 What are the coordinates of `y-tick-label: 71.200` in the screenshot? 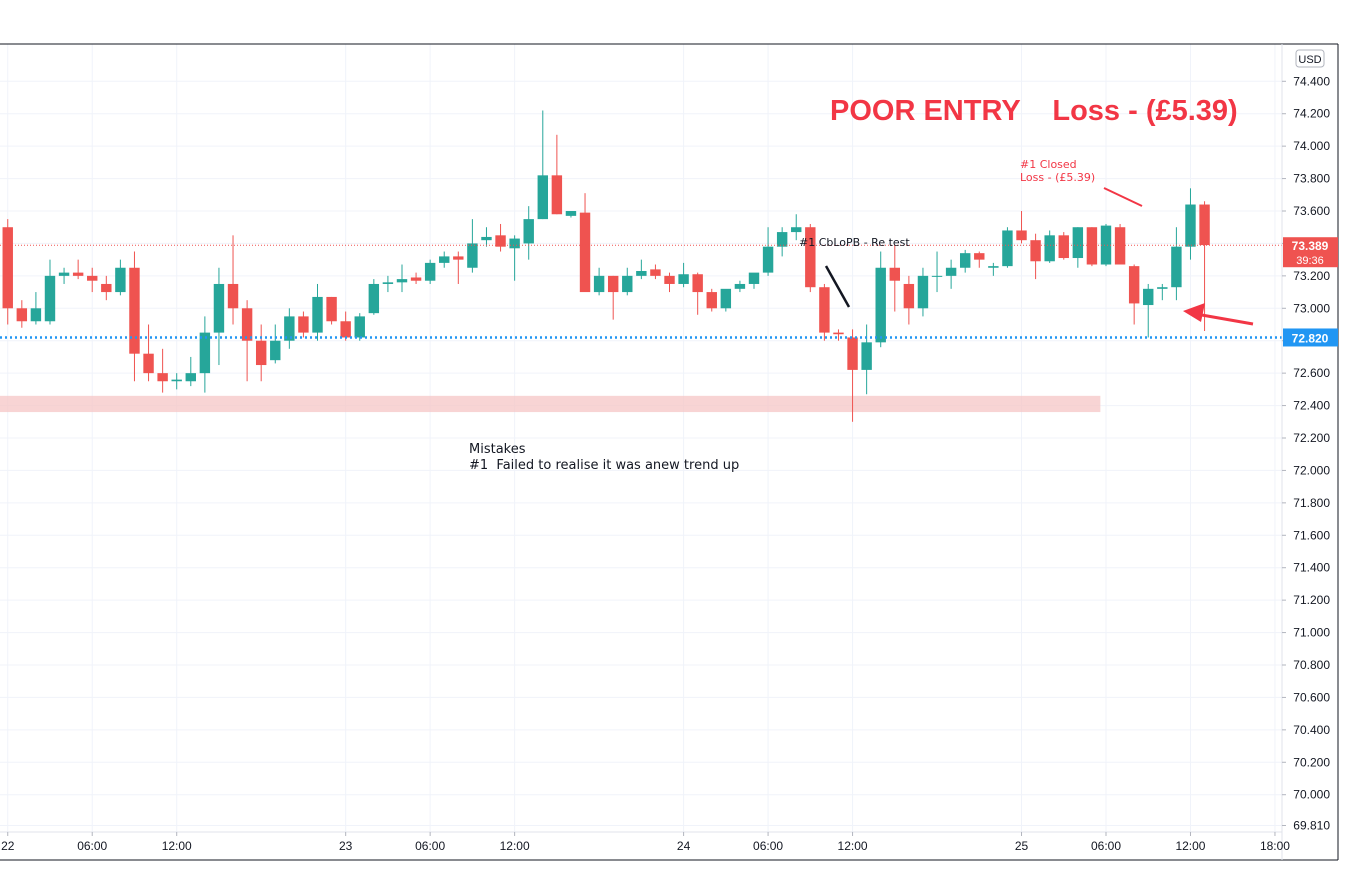 It's located at (1311, 600).